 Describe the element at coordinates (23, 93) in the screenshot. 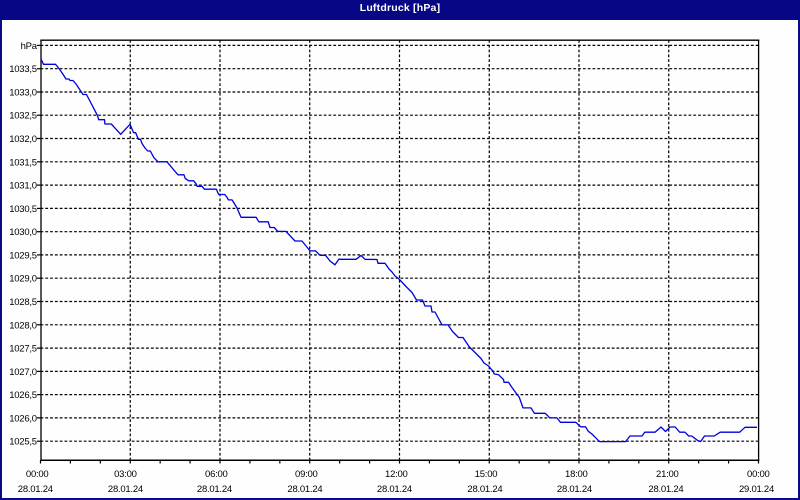

I see `svg-text: 1033,0` at that location.